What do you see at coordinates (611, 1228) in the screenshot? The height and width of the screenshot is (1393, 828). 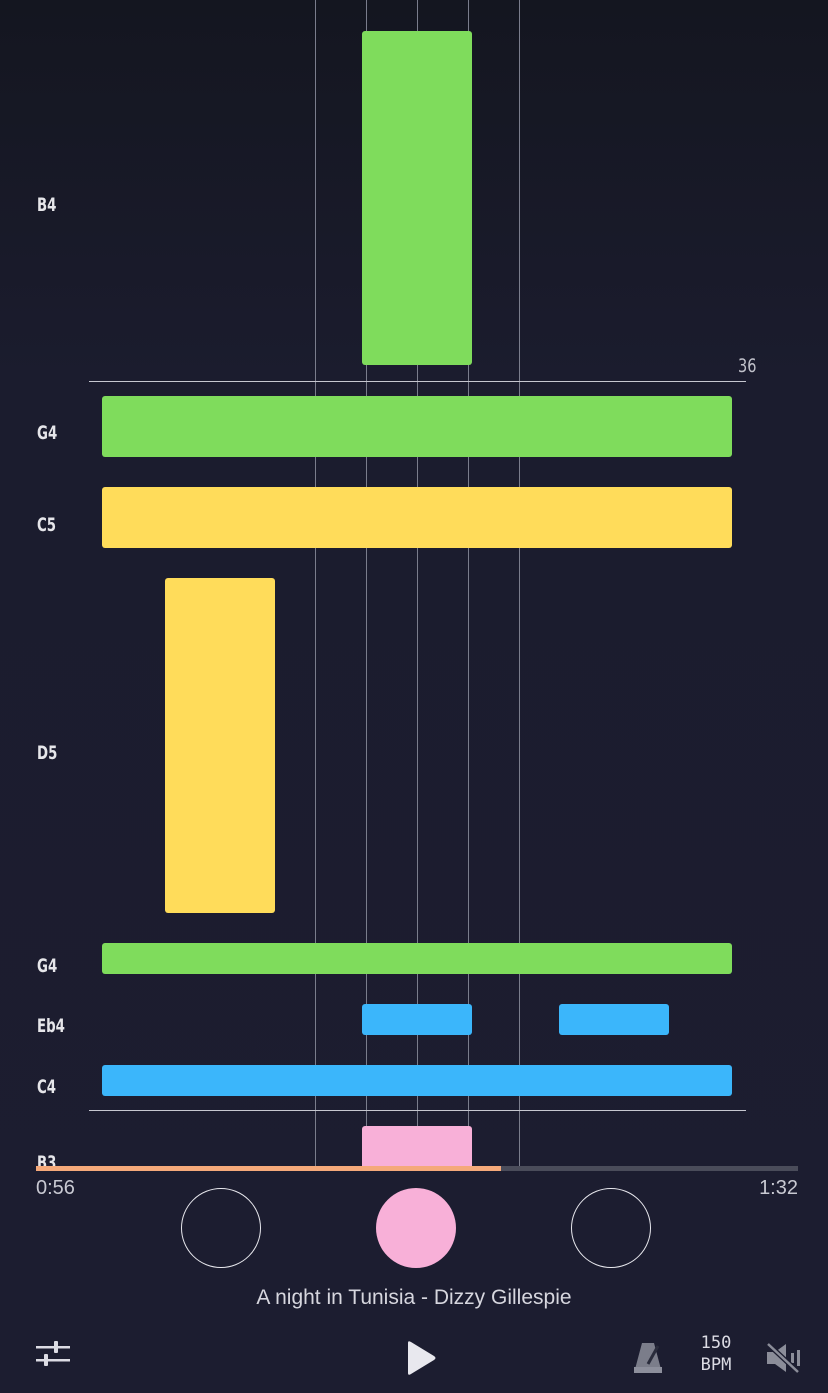 I see `right-pad-button` at bounding box center [611, 1228].